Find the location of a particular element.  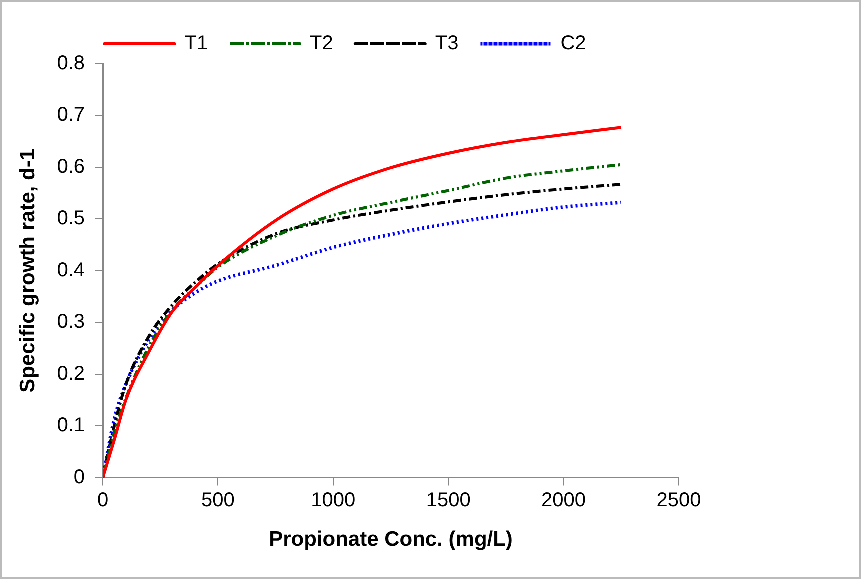

x-tick-label: 1500 is located at coordinates (448, 500).